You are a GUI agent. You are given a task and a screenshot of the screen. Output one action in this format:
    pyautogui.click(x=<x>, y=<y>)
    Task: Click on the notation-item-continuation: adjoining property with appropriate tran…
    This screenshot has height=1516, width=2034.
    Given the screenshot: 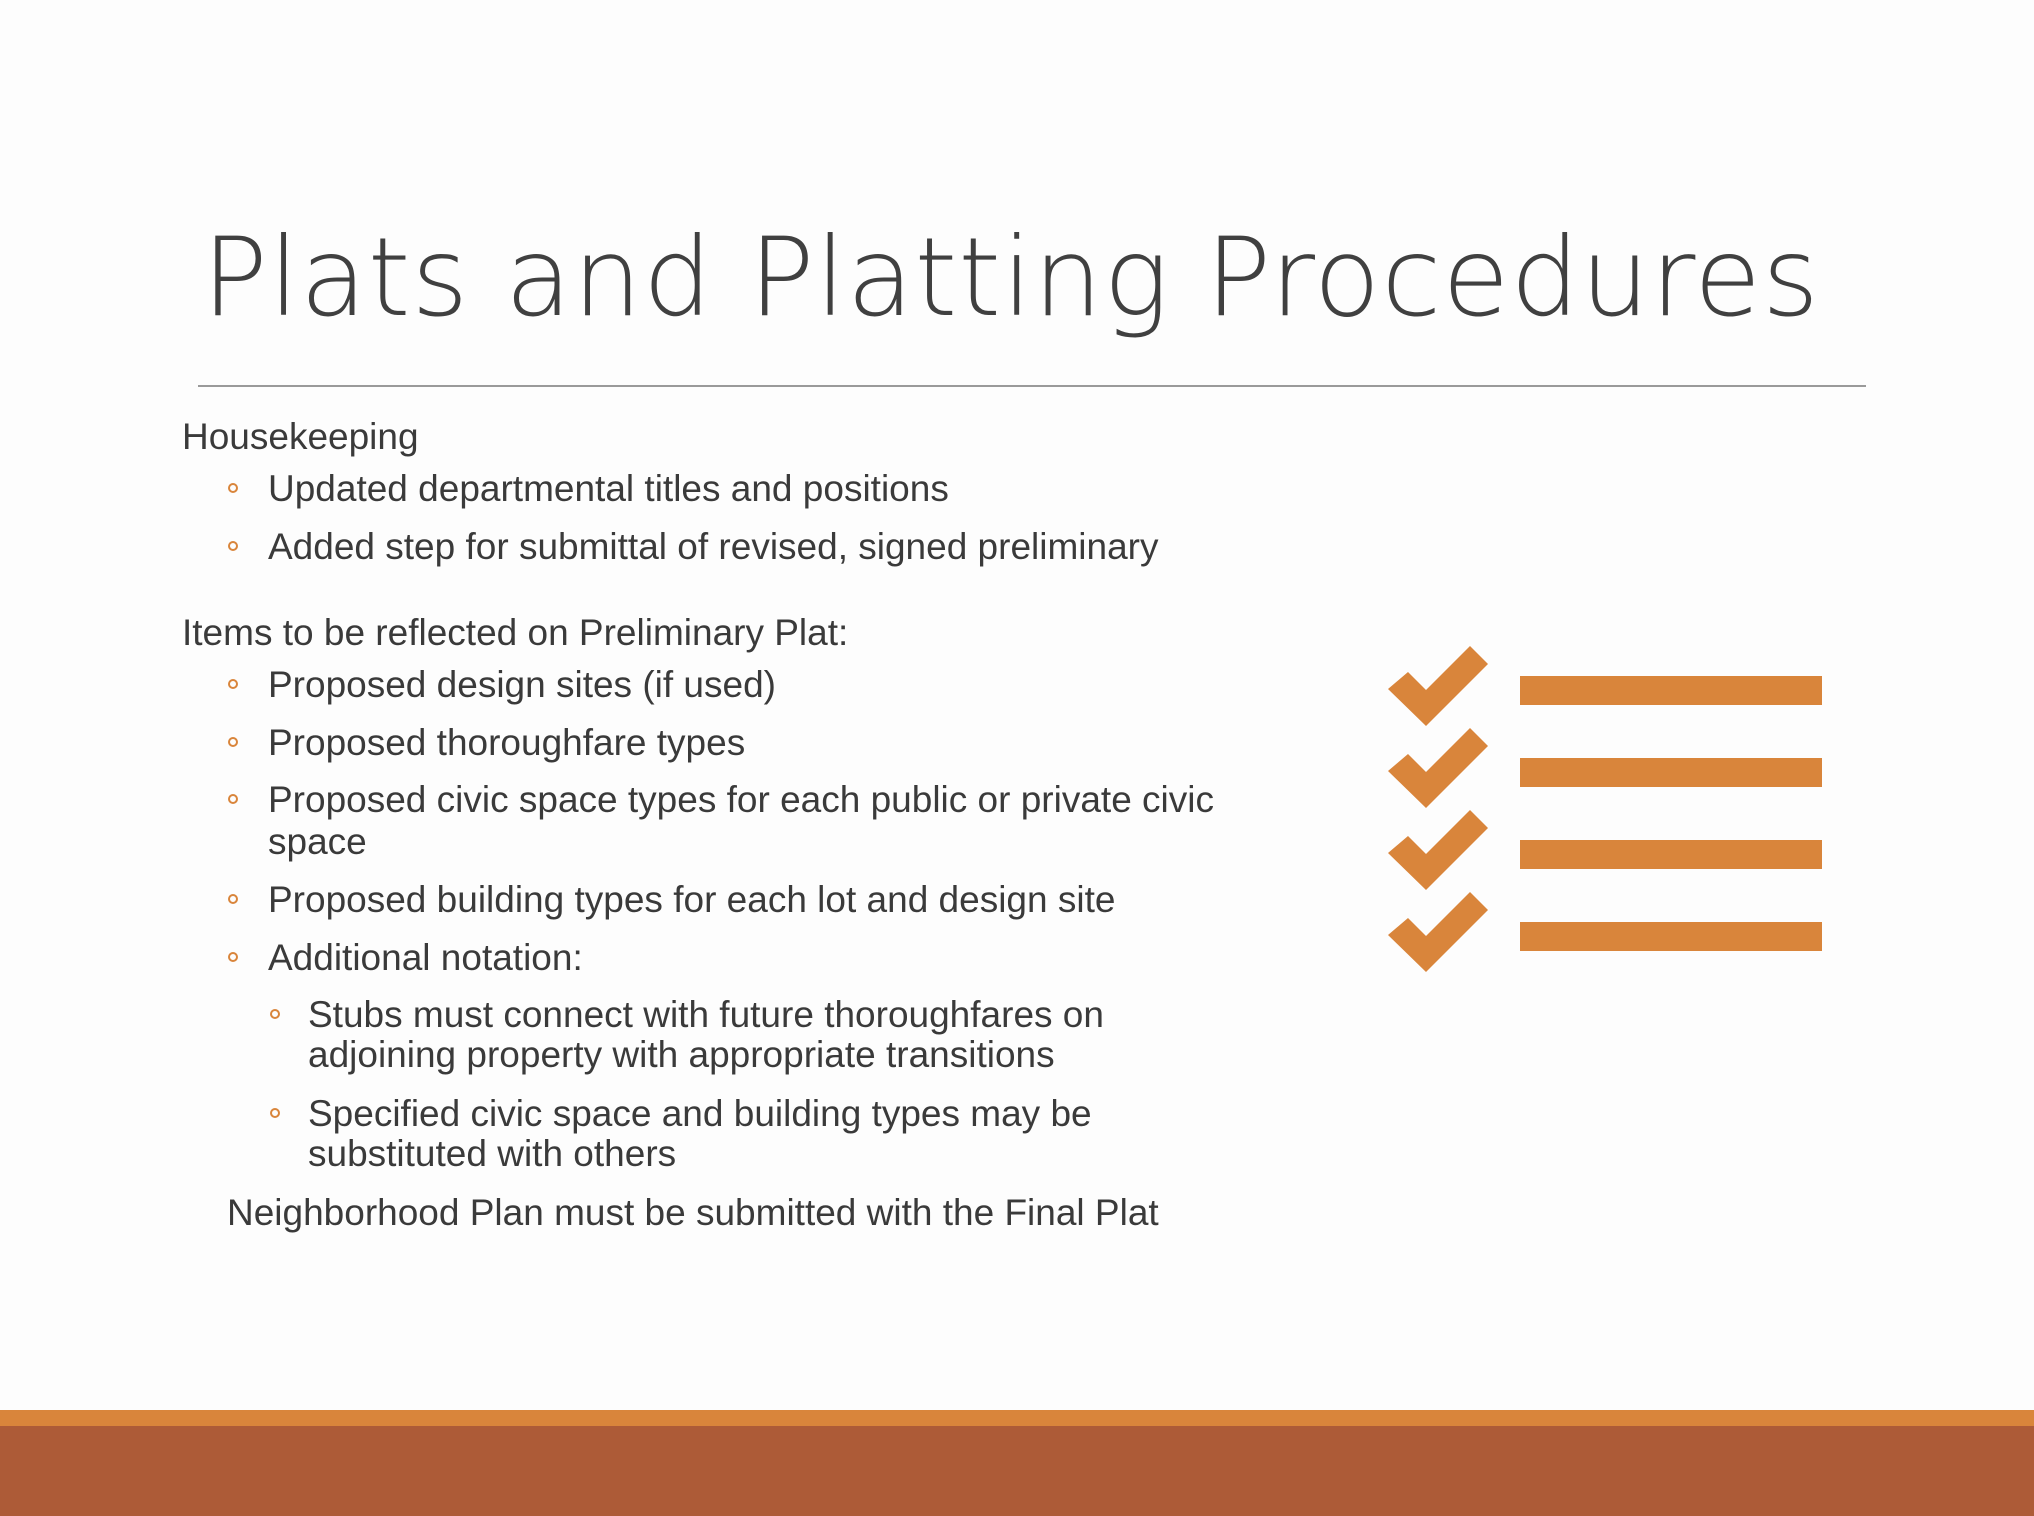 What is the action you would take?
    pyautogui.click(x=681, y=1054)
    